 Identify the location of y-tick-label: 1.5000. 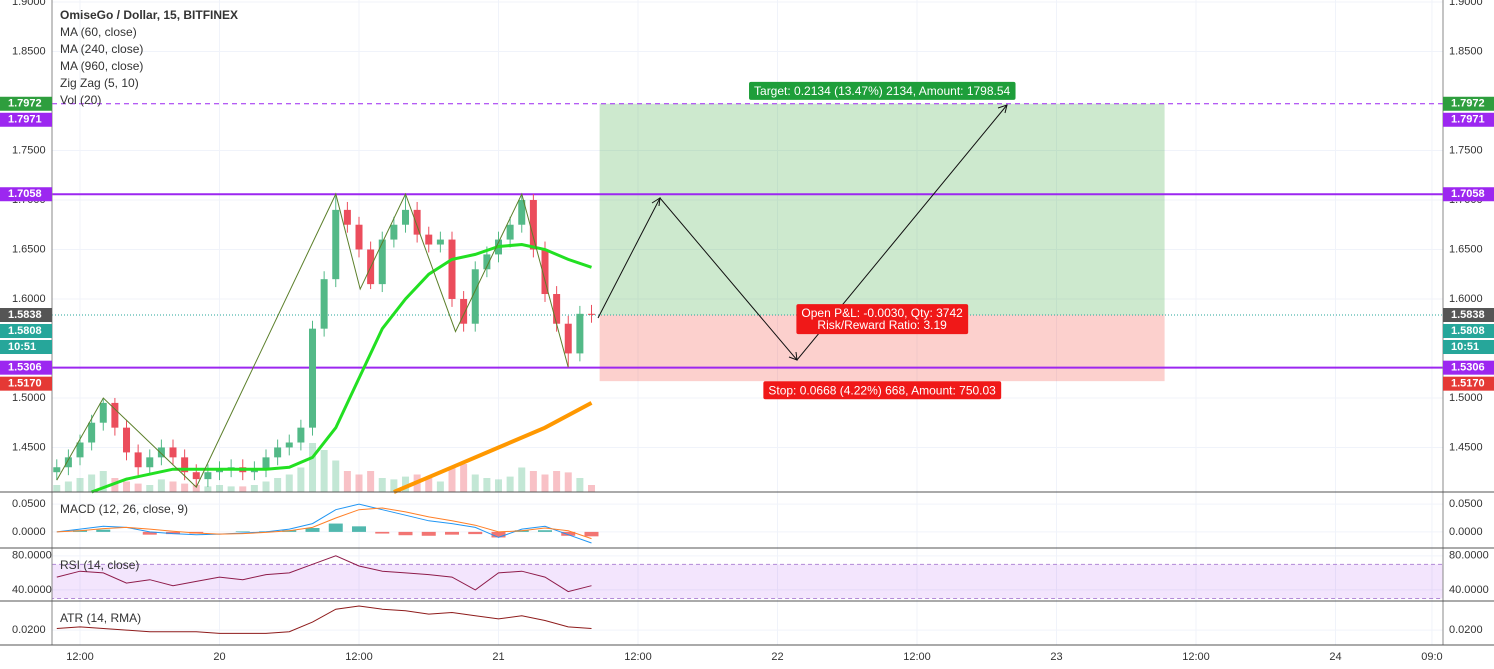
(29, 398).